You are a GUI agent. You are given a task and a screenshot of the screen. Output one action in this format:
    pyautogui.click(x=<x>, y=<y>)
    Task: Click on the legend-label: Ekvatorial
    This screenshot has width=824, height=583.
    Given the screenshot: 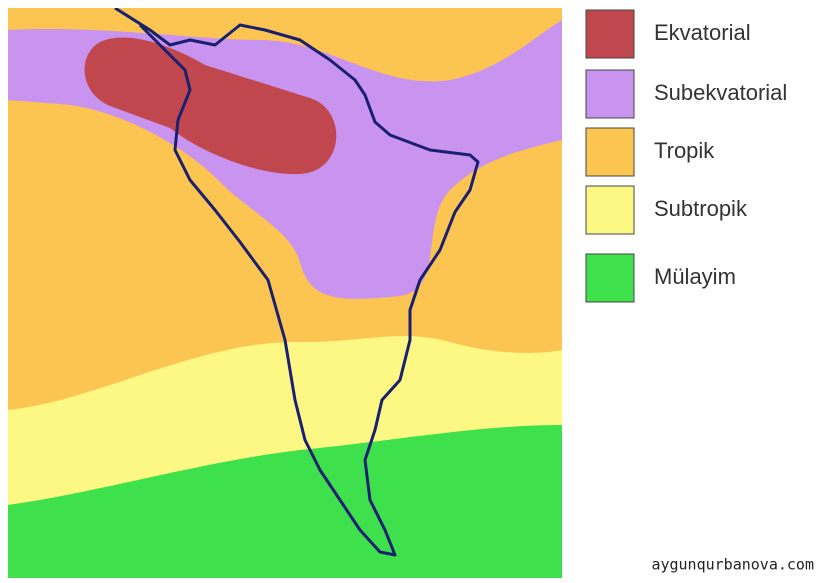 What is the action you would take?
    pyautogui.click(x=702, y=32)
    